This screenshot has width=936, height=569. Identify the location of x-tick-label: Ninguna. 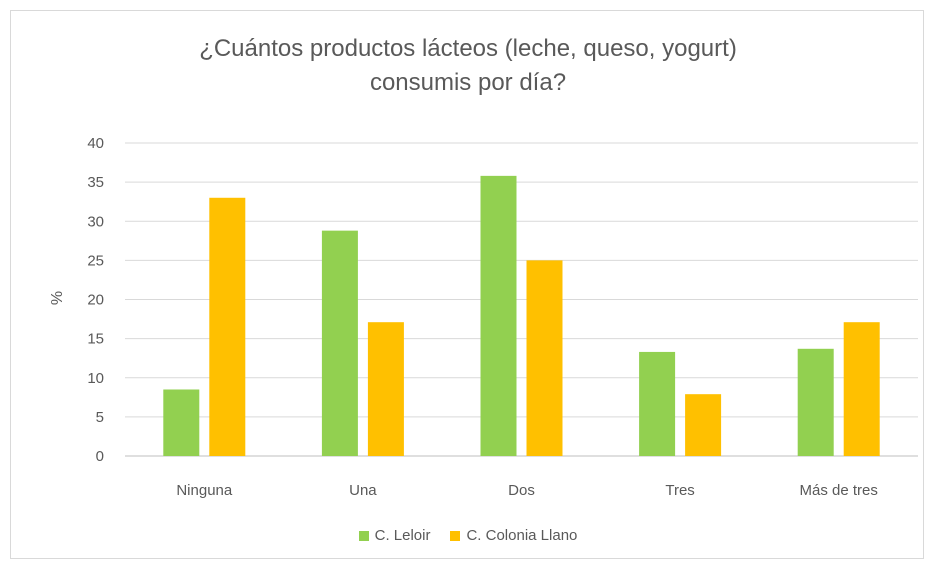
(204, 490).